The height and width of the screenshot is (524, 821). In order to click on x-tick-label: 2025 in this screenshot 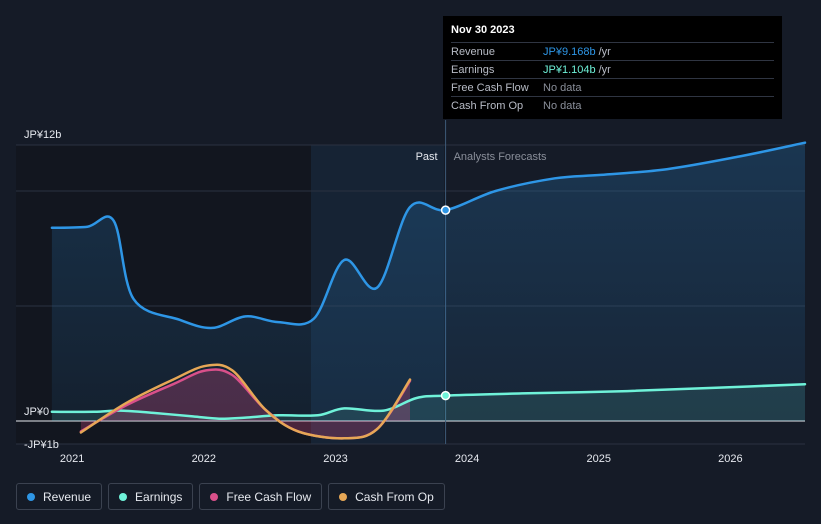, I will do `click(599, 459)`.